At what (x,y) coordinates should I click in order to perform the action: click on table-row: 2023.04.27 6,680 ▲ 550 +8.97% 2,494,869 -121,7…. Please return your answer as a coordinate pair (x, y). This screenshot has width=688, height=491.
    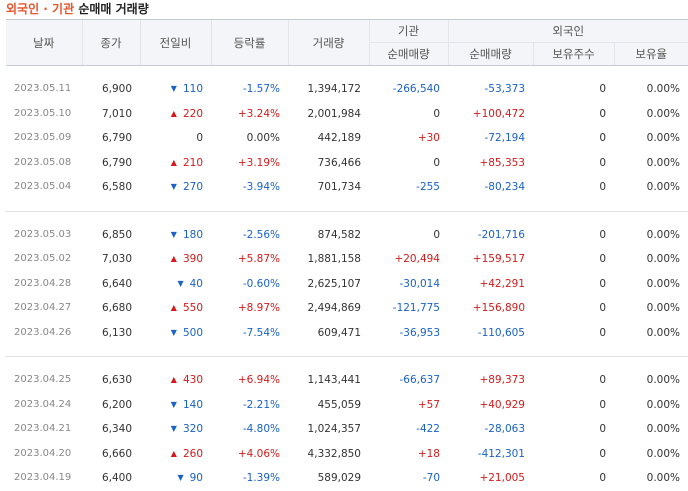
    Looking at the image, I should click on (347, 308).